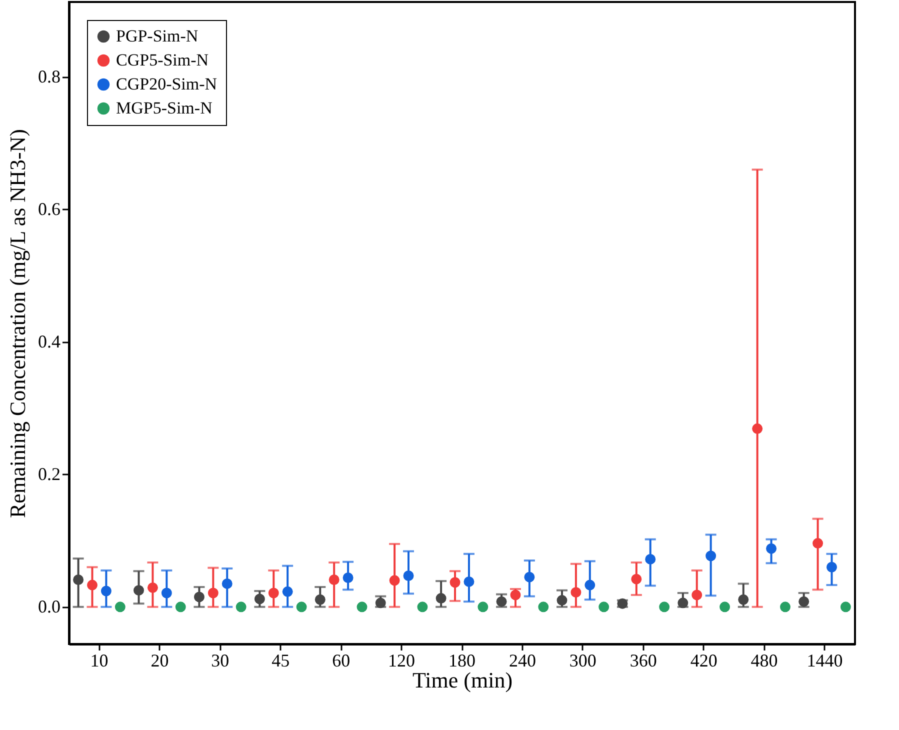 Image resolution: width=899 pixels, height=730 pixels. Describe the element at coordinates (704, 660) in the screenshot. I see `x-tick-label: 420` at that location.